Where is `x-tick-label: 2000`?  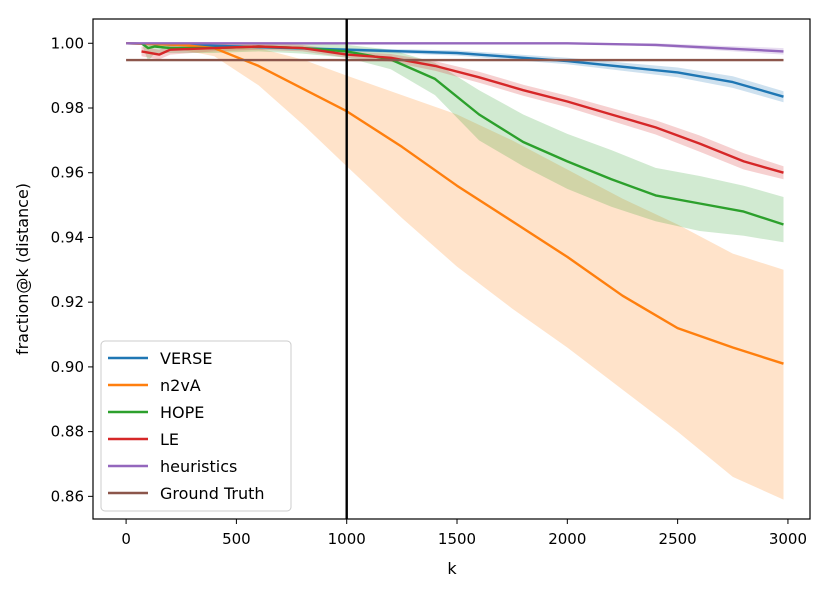
x-tick-label: 2000 is located at coordinates (567, 539).